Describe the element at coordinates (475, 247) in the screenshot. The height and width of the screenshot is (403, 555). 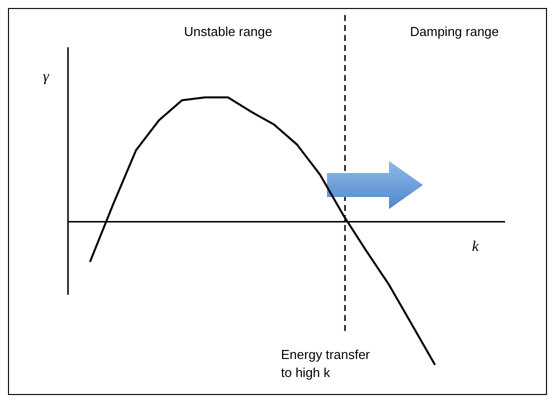
I see `x-axis-title: k` at that location.